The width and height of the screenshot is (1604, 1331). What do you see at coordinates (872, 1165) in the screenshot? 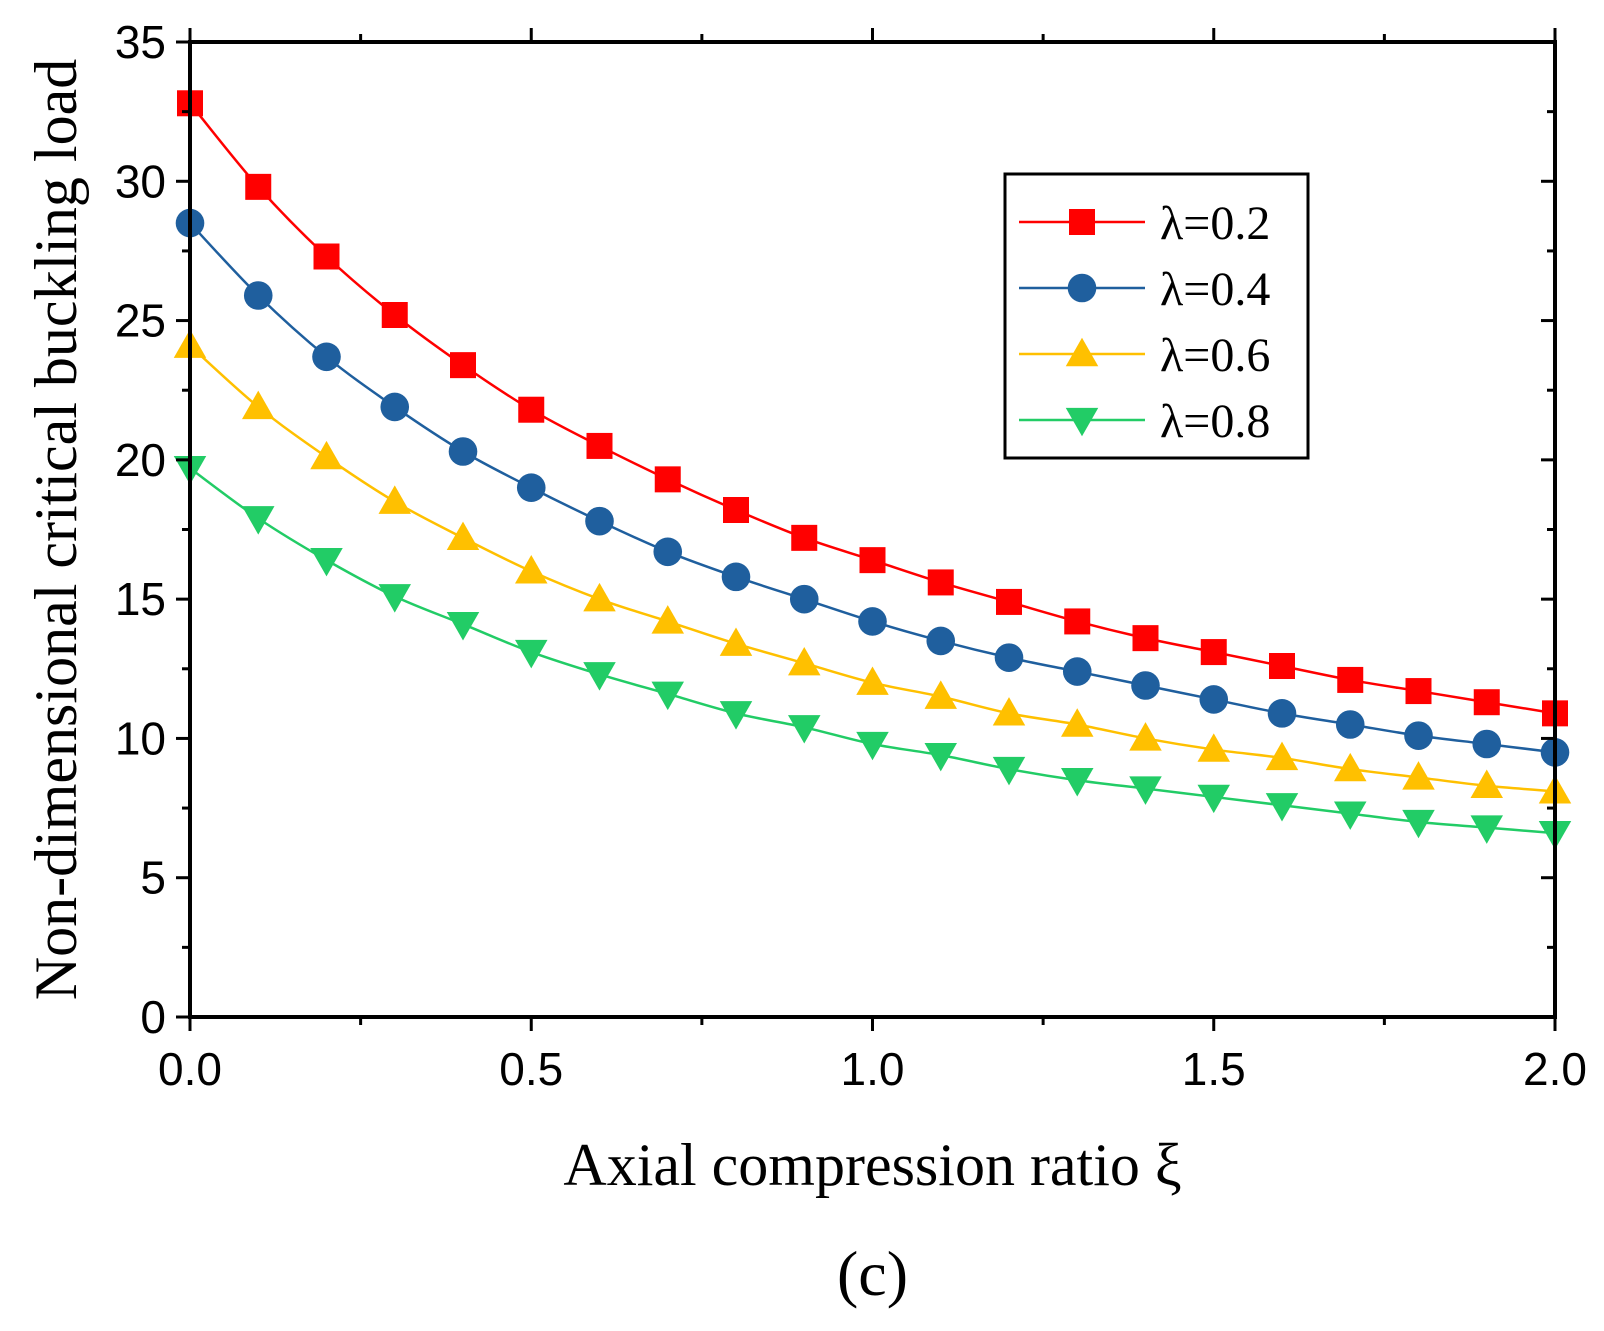
I see `x-axis-title: Axial compression ratio ξ` at bounding box center [872, 1165].